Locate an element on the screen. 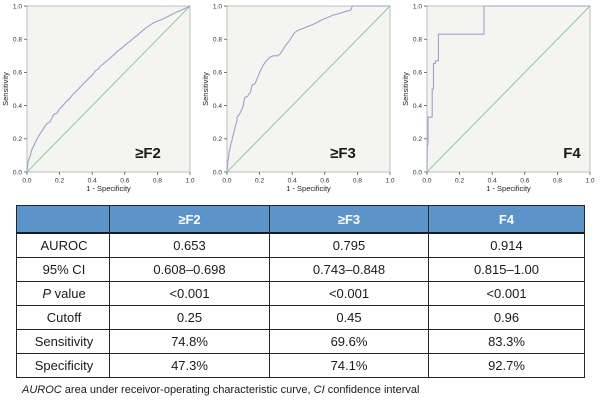 This screenshot has width=600, height=401. table-cell: 74.8% is located at coordinates (189, 341).